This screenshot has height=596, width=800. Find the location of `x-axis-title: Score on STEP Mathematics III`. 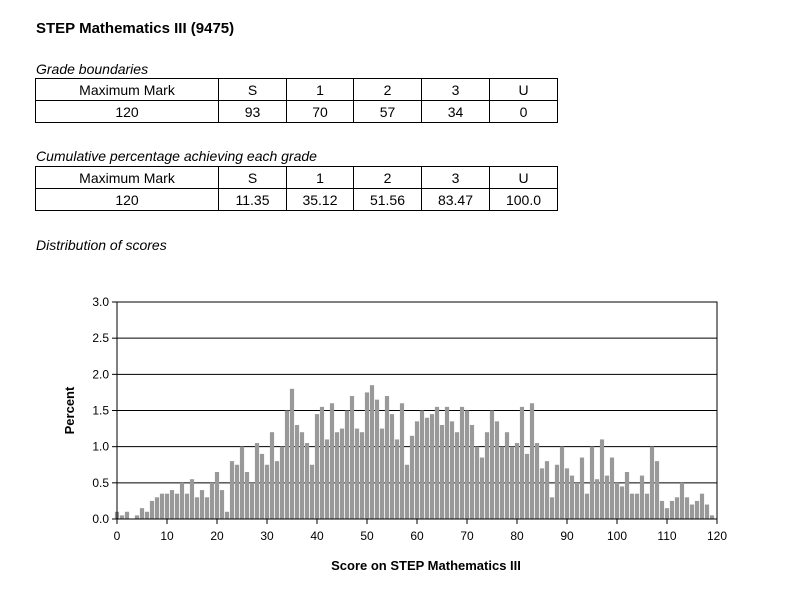

x-axis-title: Score on STEP Mathematics III is located at coordinates (426, 565).